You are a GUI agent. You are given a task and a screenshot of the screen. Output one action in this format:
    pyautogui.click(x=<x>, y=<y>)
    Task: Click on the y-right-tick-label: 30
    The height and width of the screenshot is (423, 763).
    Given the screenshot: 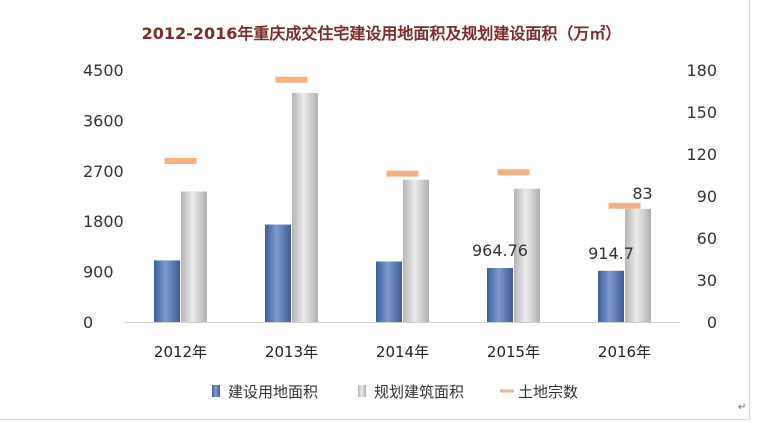 What is the action you would take?
    pyautogui.click(x=707, y=280)
    